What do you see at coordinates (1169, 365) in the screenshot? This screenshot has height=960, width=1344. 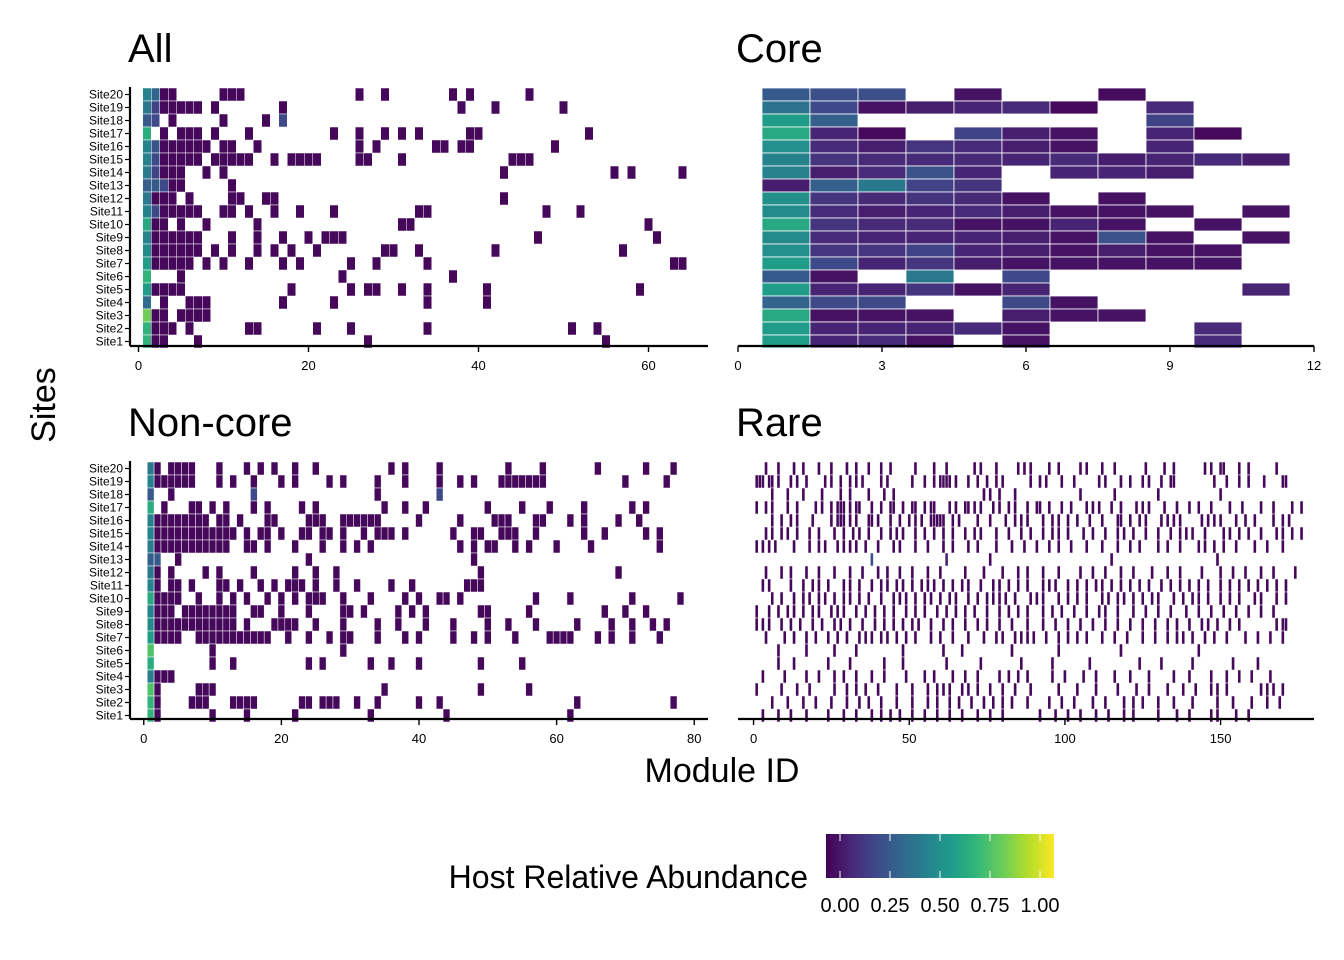 I see `x-tick-label: 9` at bounding box center [1169, 365].